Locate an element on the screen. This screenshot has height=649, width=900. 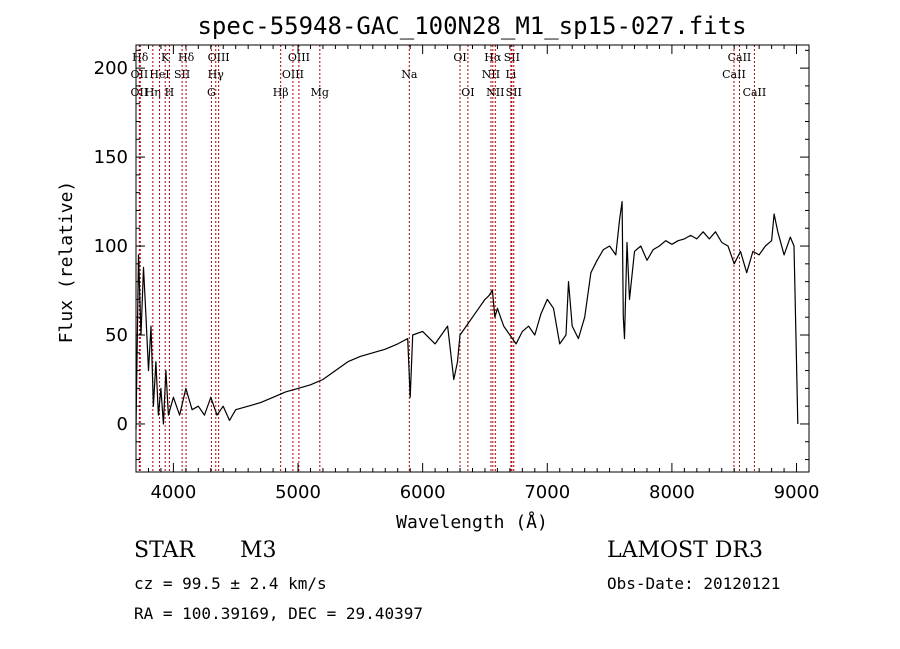
y-tick-label: 50 is located at coordinates (116, 335).